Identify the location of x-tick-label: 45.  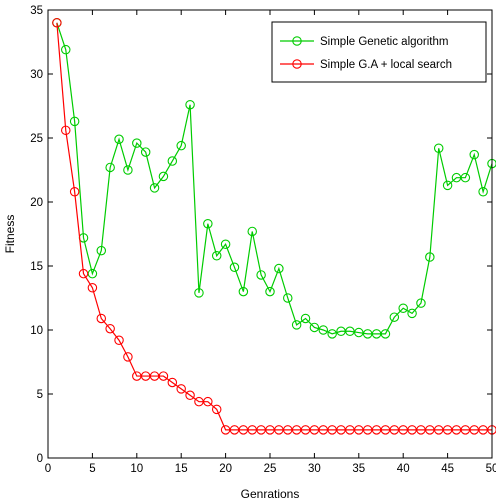
(447, 469).